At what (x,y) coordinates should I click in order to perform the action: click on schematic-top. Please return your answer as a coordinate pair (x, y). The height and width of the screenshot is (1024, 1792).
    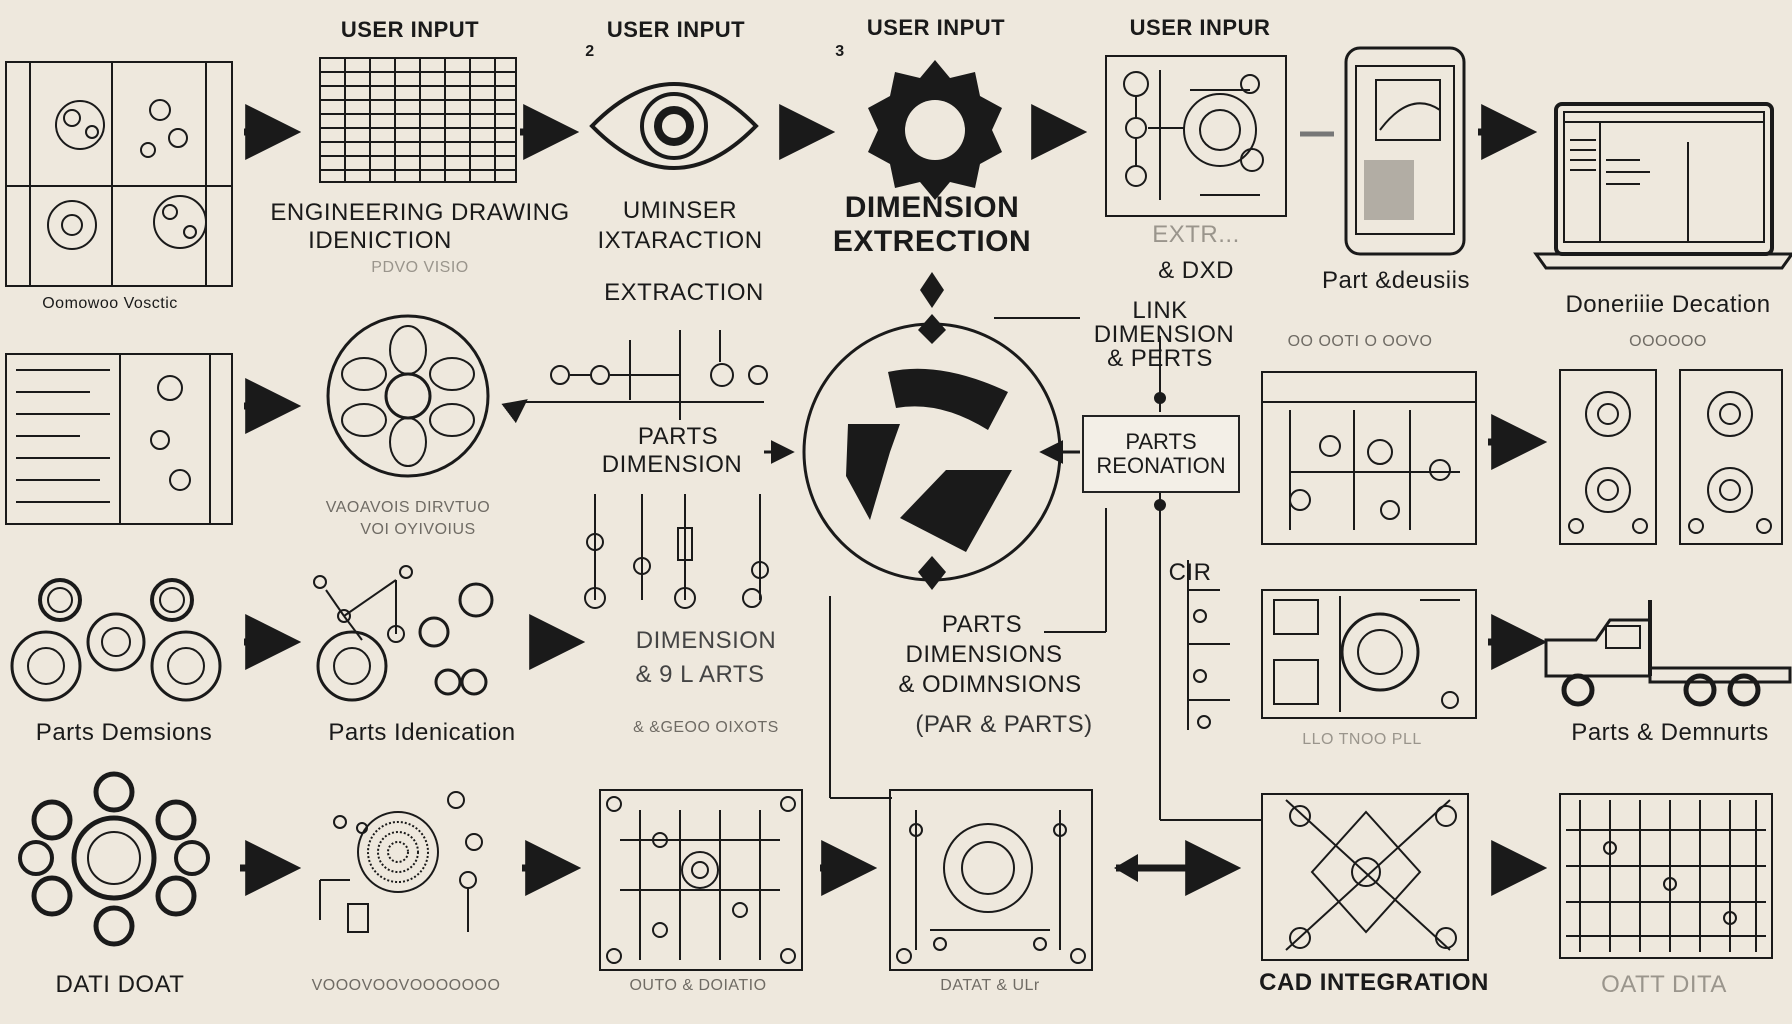
    Looking at the image, I should click on (643, 375).